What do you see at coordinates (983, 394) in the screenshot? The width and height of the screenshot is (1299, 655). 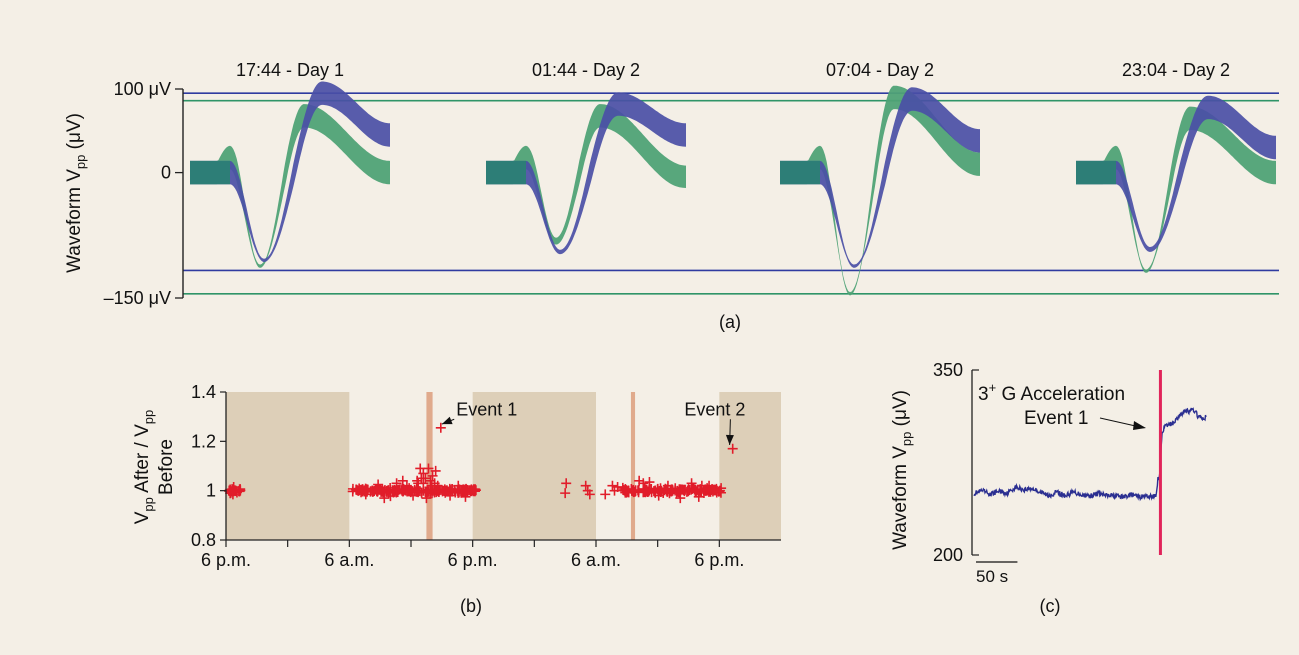 I see `c-event-label-pre: 3` at bounding box center [983, 394].